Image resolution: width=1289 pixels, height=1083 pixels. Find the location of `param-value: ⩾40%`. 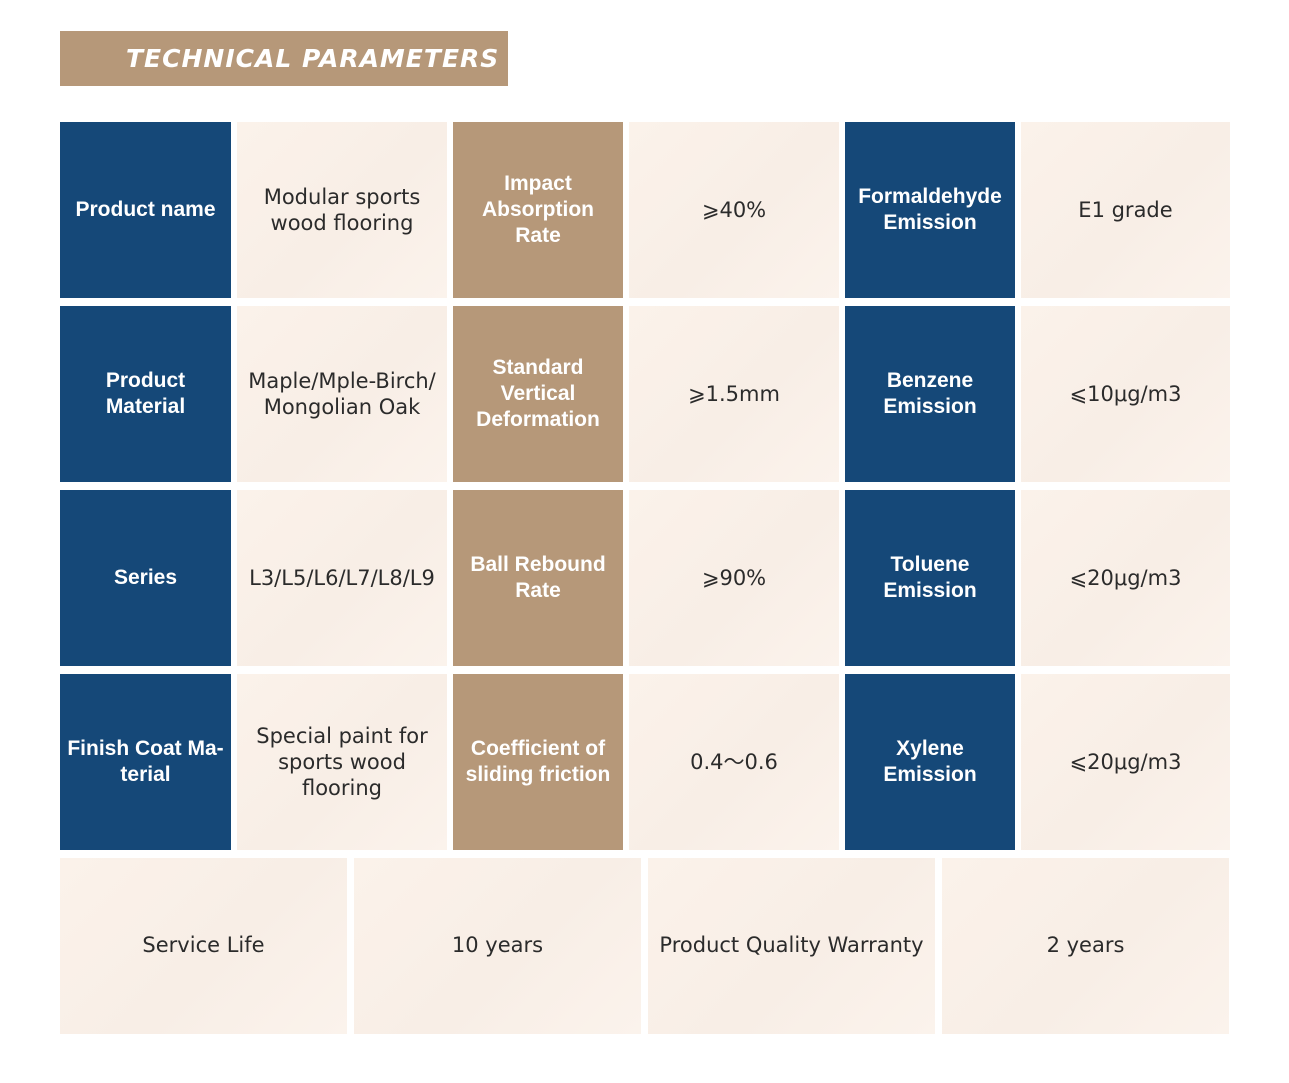

param-value: ⩾40% is located at coordinates (734, 210).